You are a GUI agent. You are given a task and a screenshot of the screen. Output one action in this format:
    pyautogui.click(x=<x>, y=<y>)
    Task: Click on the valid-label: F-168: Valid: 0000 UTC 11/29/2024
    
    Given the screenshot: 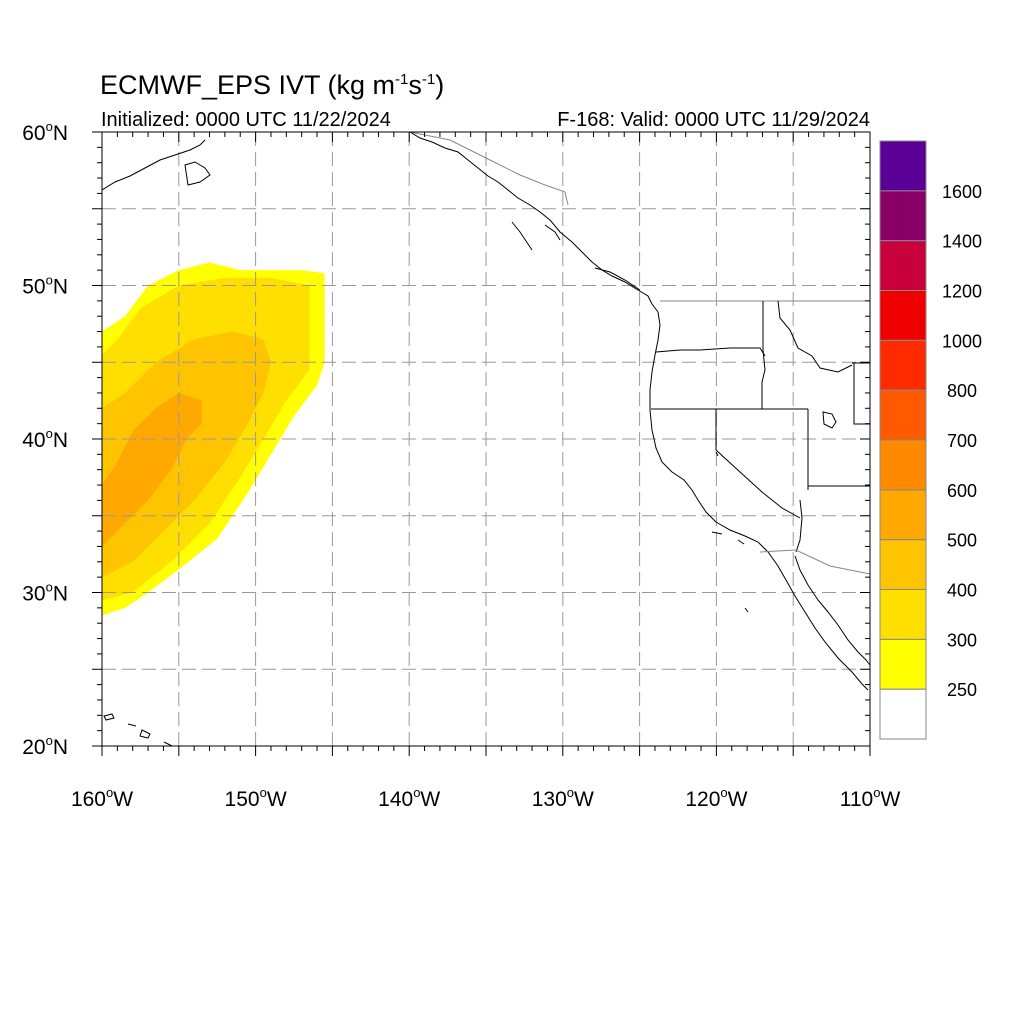 What is the action you would take?
    pyautogui.click(x=713, y=120)
    